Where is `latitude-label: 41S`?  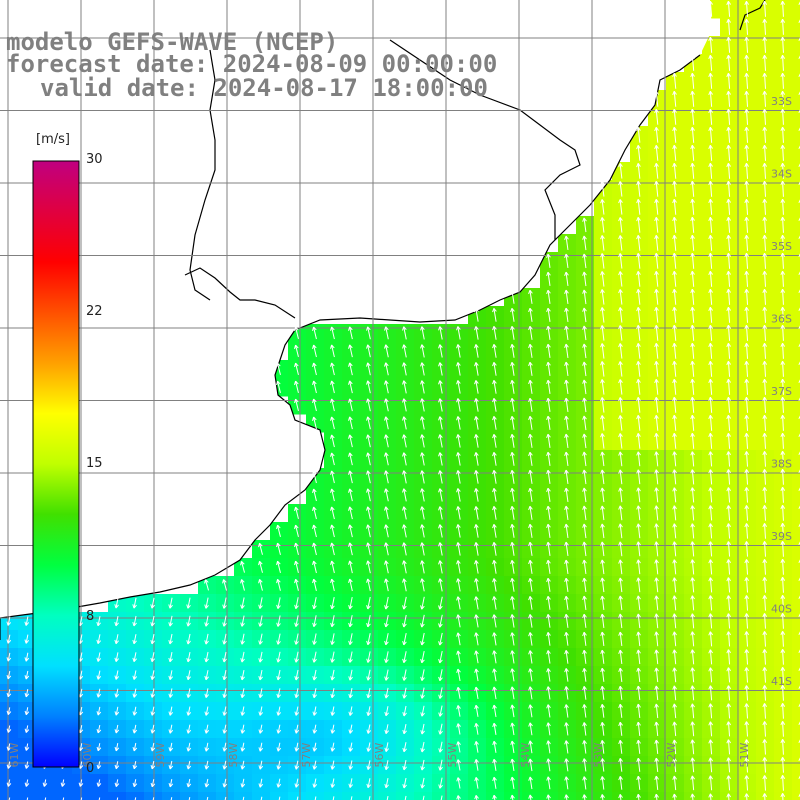 latitude-label: 41S is located at coordinates (781, 681).